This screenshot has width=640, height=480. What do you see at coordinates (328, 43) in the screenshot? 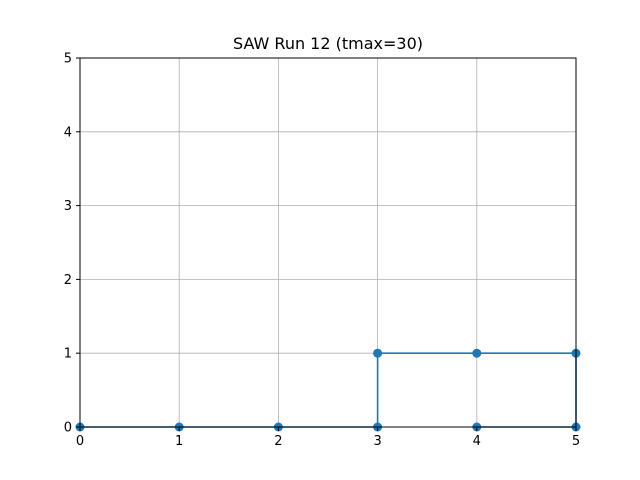
I see `chart-title: SAW Run 12 (tmax=30)` at bounding box center [328, 43].